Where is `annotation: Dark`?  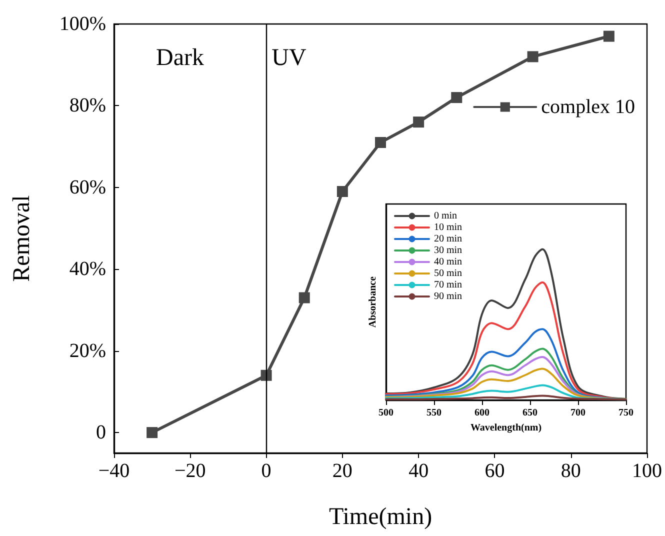
annotation: Dark is located at coordinates (180, 58).